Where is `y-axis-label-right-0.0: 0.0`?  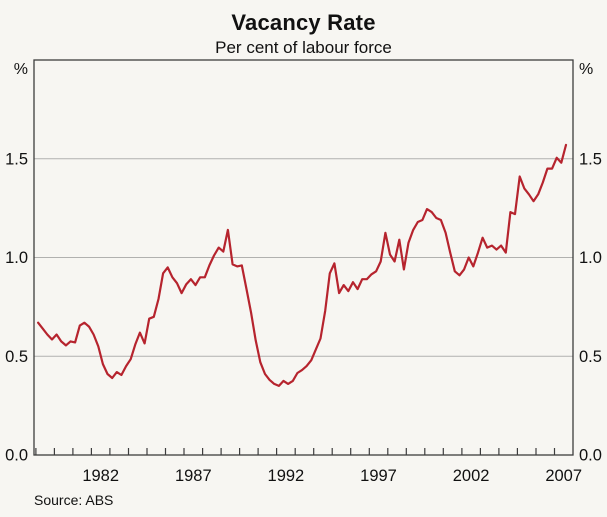
y-axis-label-right-0.0: 0.0 is located at coordinates (590, 456).